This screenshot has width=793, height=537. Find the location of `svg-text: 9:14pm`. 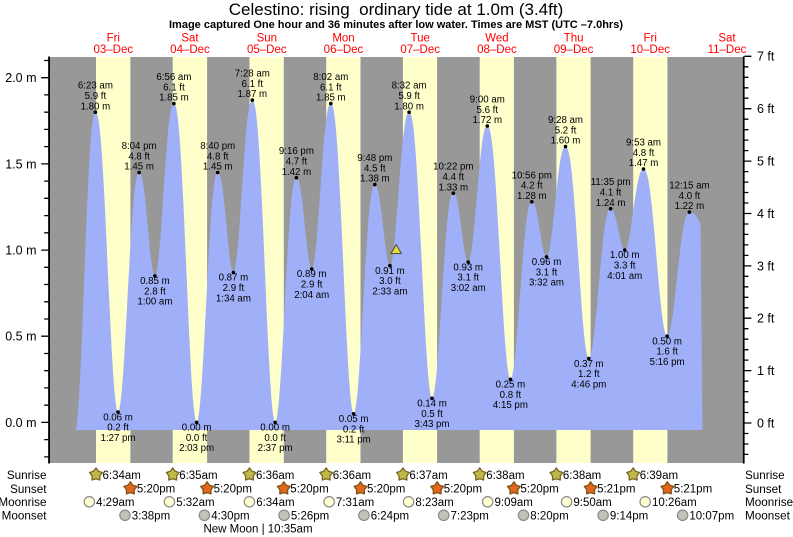

svg-text: 9:14pm is located at coordinates (629, 517).